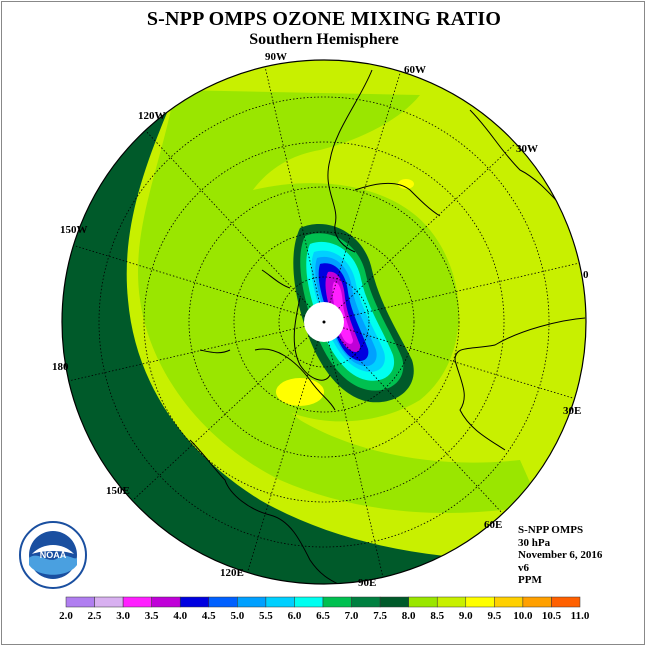 The width and height of the screenshot is (648, 648). I want to click on info-units: PPM, so click(530, 580).